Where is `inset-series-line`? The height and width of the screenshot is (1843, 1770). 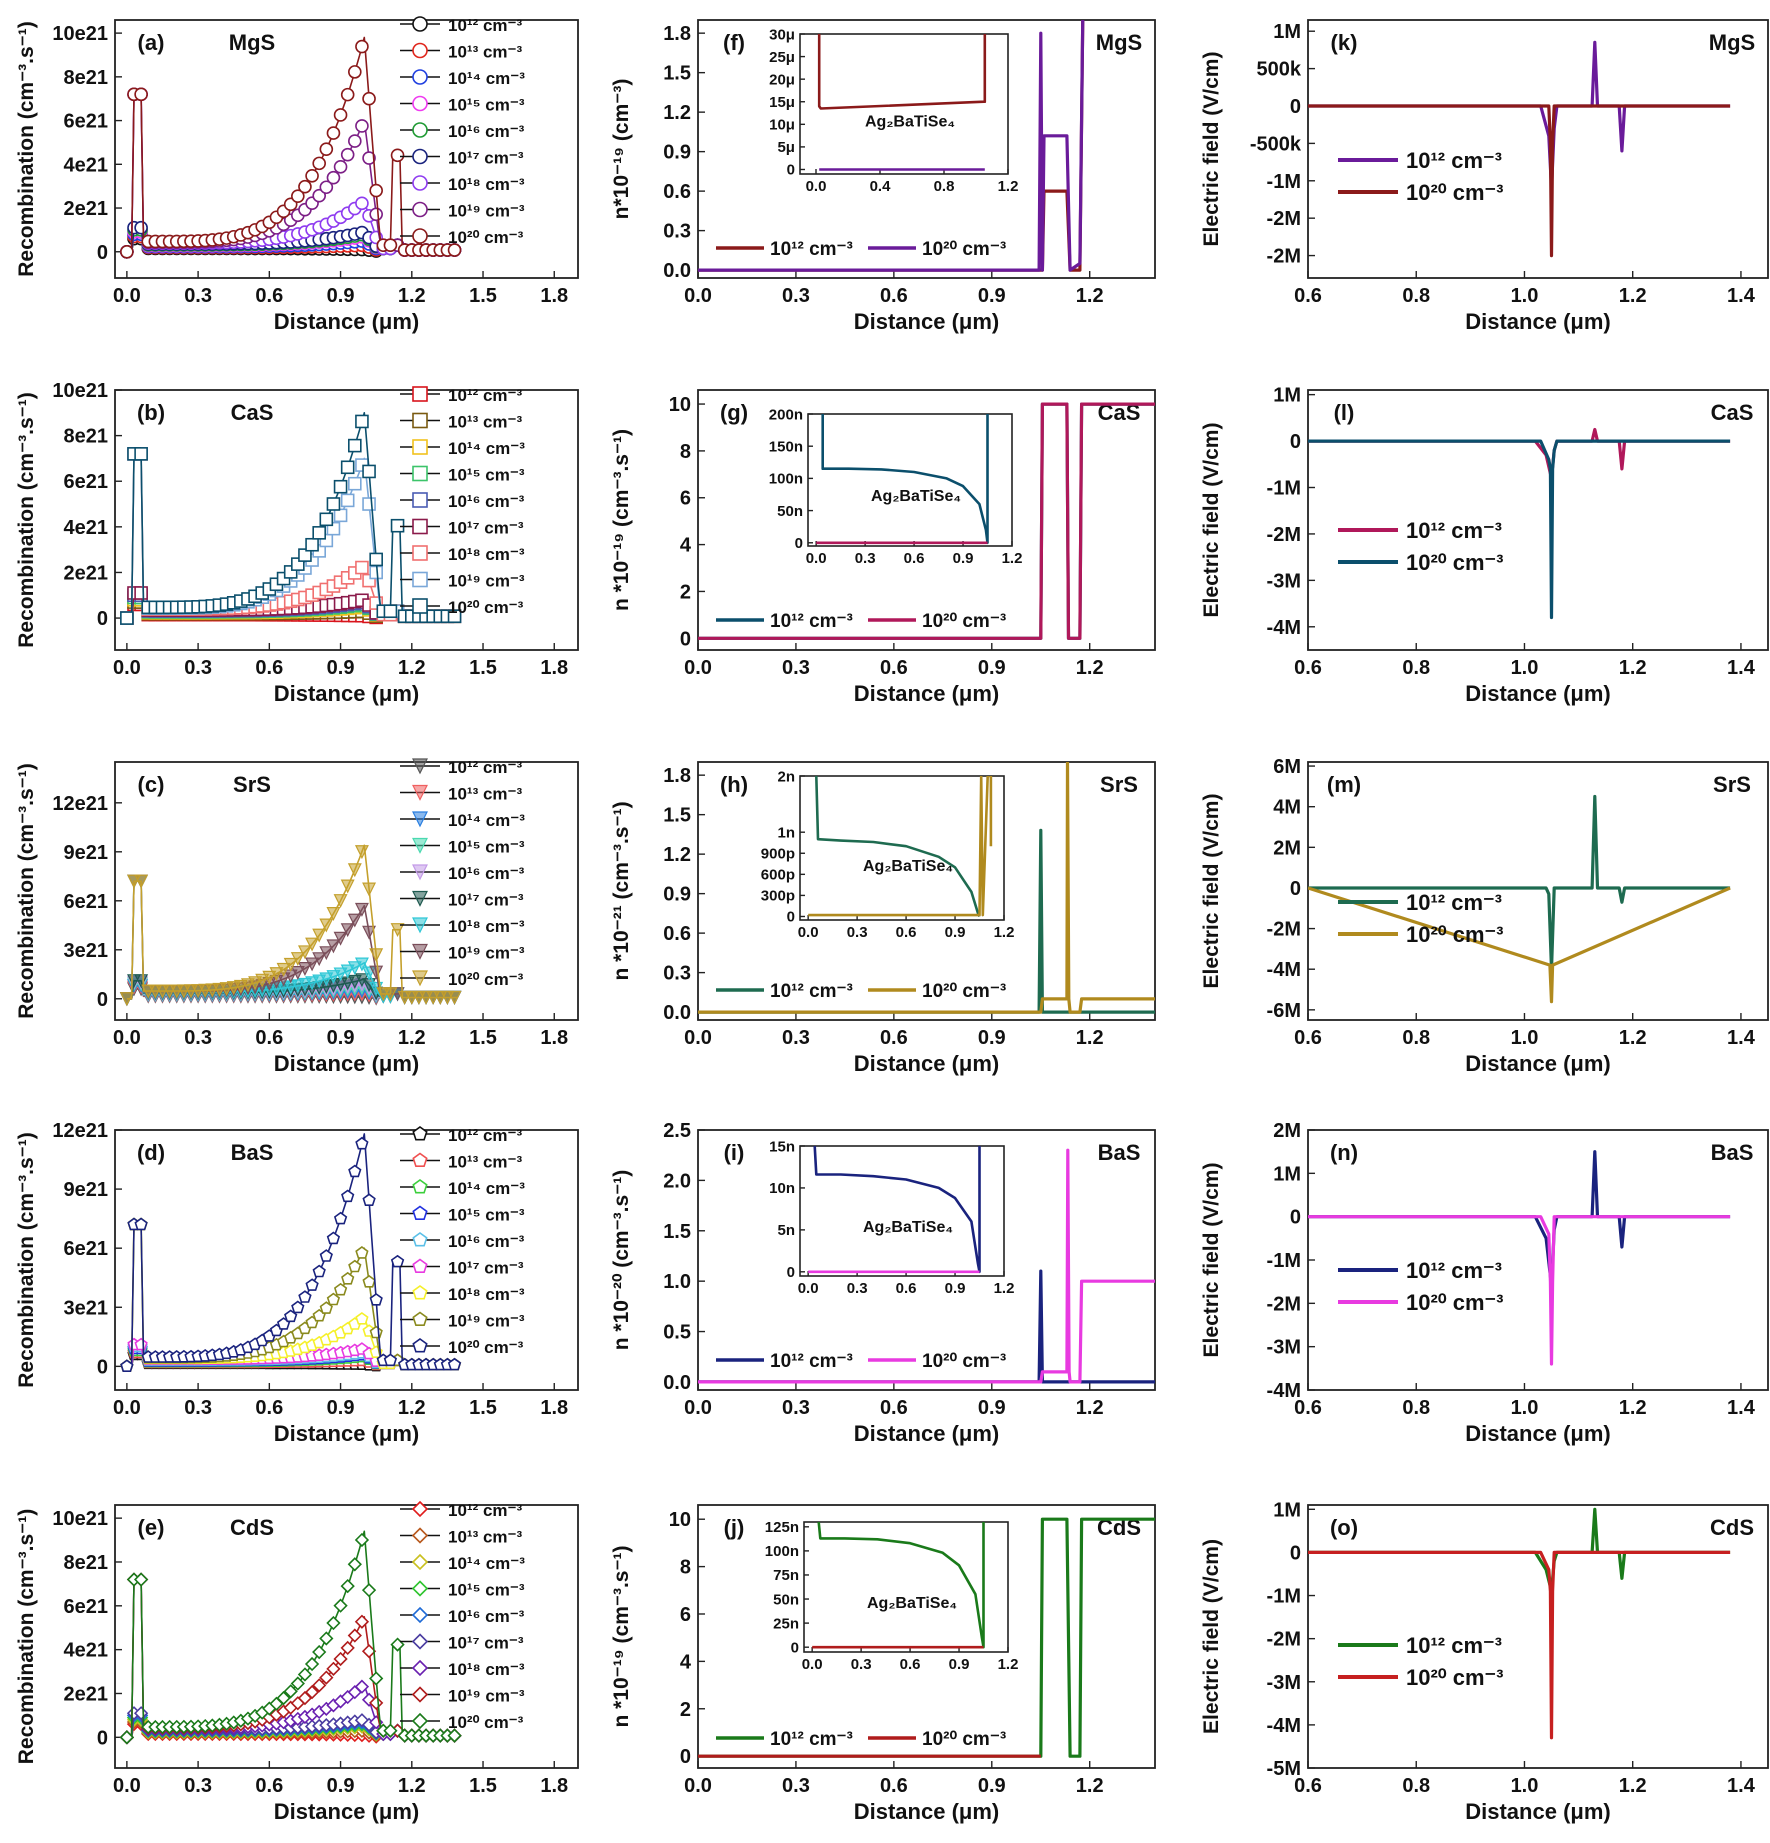
inset-series-line is located at coordinates (900, 846).